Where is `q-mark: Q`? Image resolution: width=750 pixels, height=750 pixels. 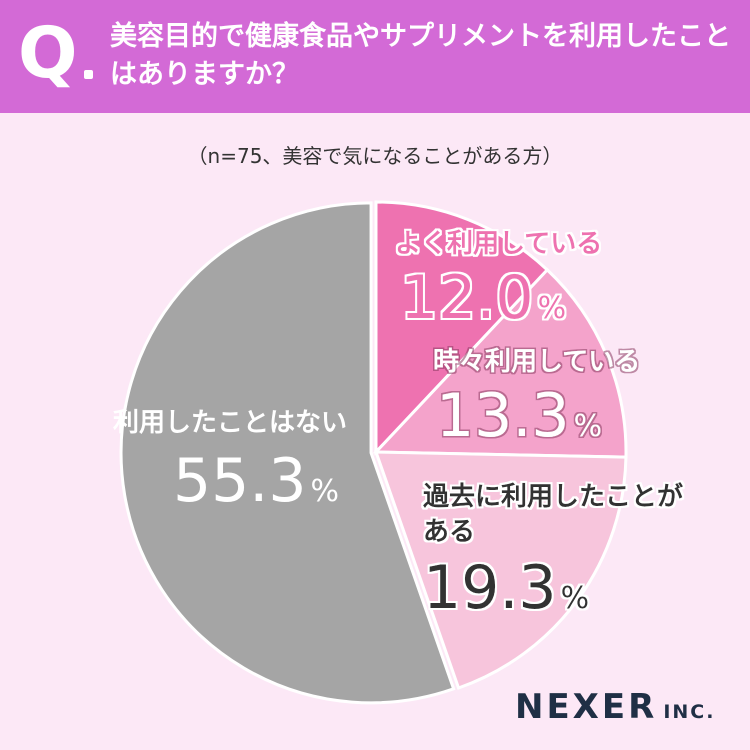
q-mark: Q is located at coordinates (48, 53).